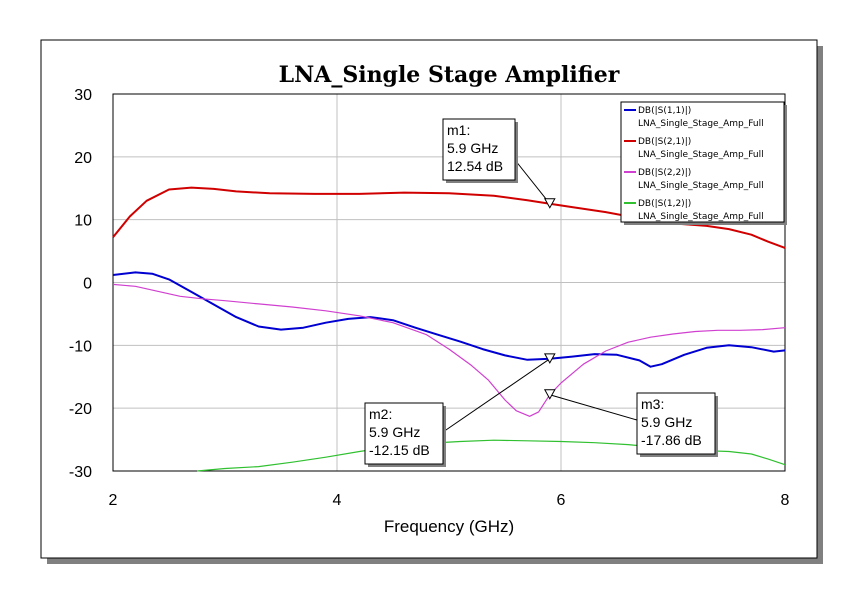 This screenshot has height=603, width=864. What do you see at coordinates (83, 95) in the screenshot?
I see `y-tick-label: 30` at bounding box center [83, 95].